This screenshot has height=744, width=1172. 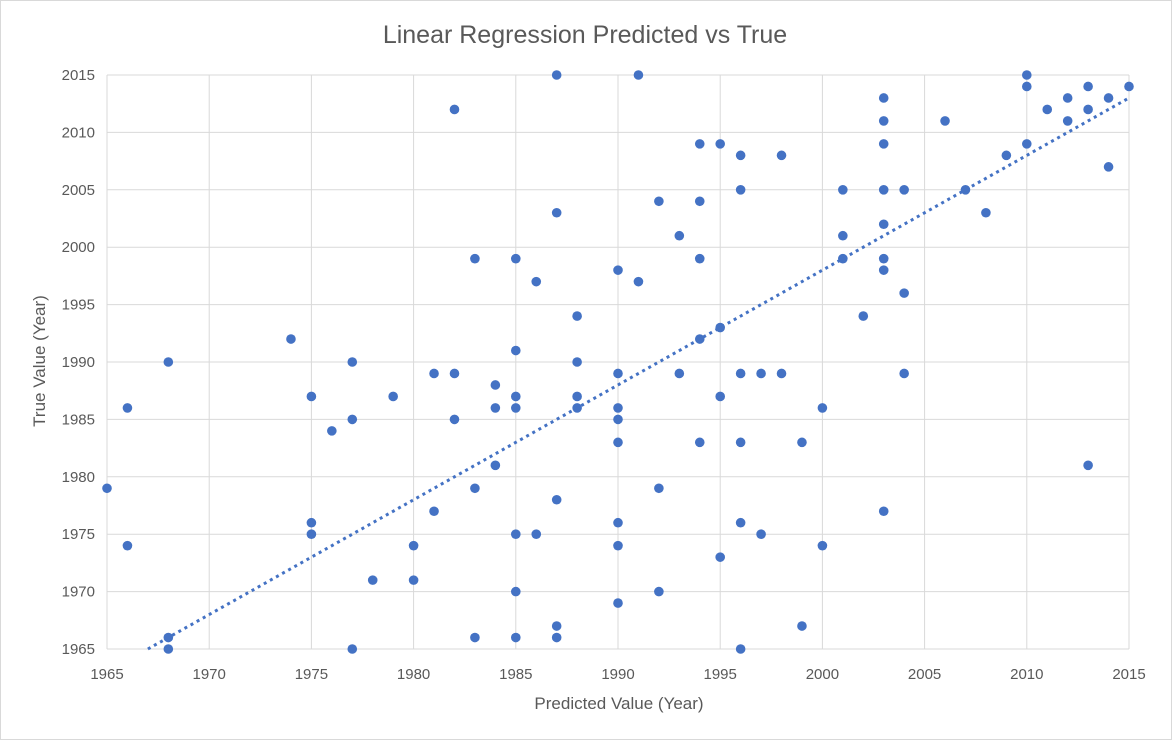 I want to click on y-tick-label: 1975, so click(x=78, y=534).